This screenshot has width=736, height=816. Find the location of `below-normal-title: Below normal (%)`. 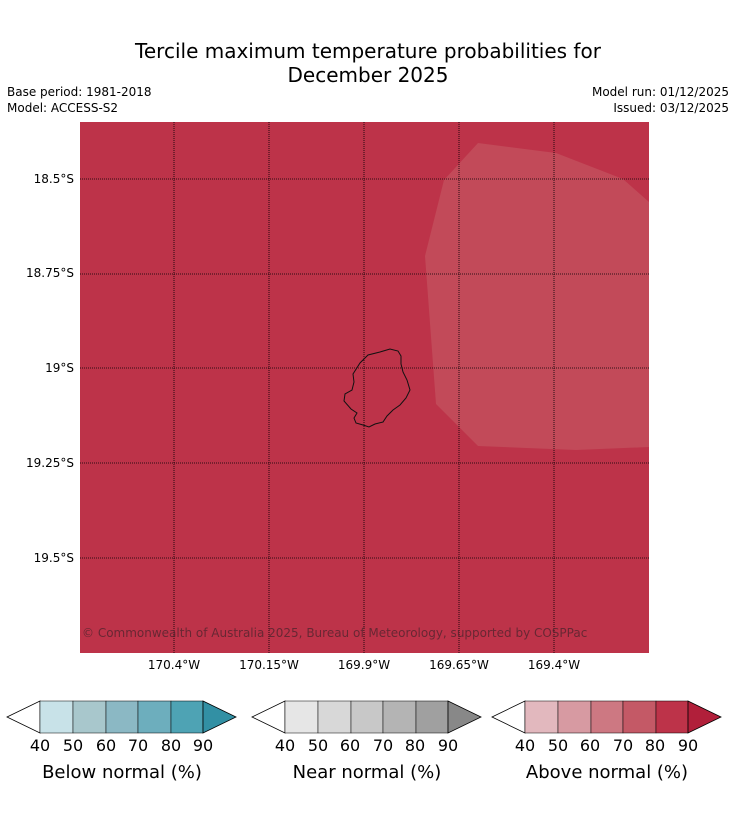

below-normal-title: Below normal (%) is located at coordinates (122, 772).